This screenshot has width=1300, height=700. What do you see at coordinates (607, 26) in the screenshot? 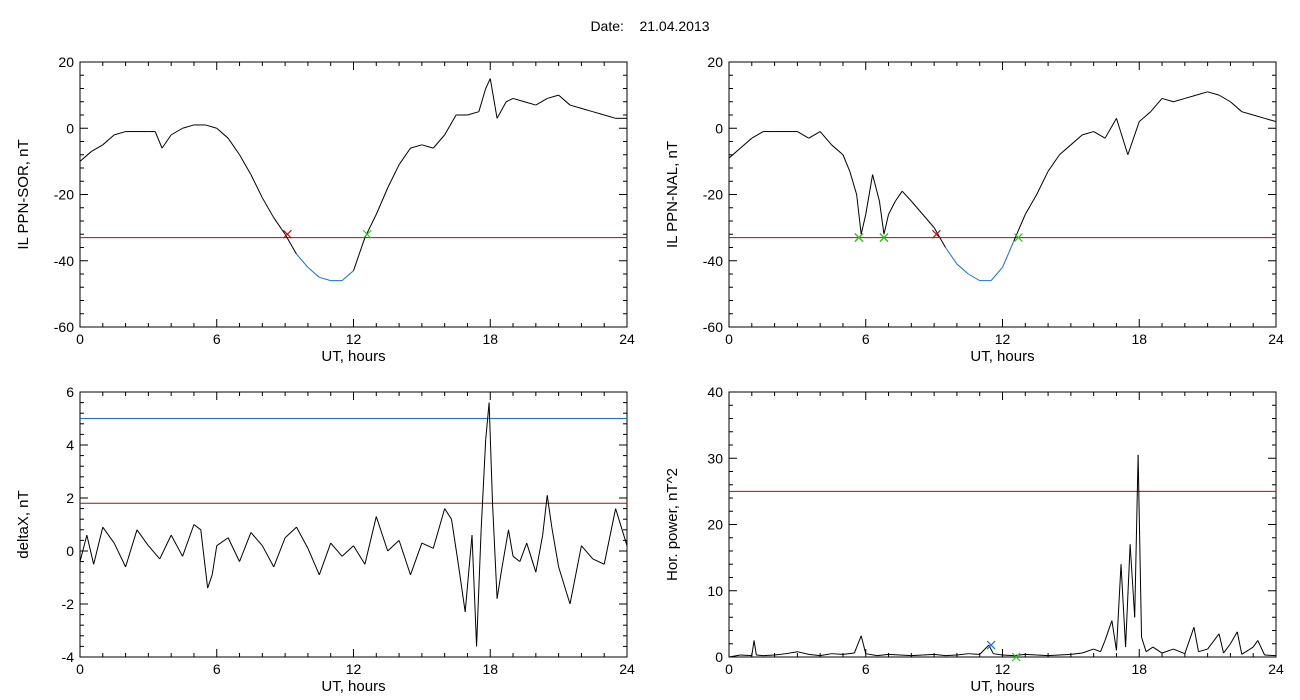
I see `date-label: Date:` at bounding box center [607, 26].